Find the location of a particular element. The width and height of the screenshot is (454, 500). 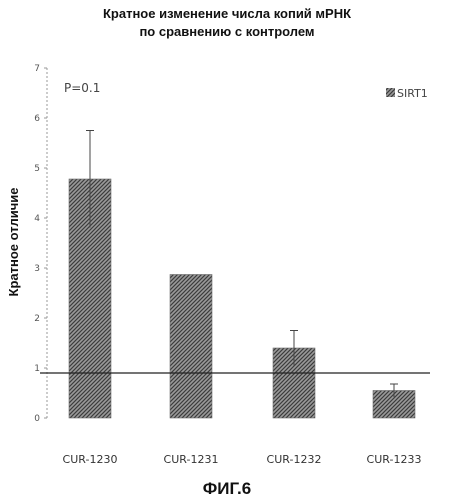

y-tick-label: 7 is located at coordinates (37, 69).